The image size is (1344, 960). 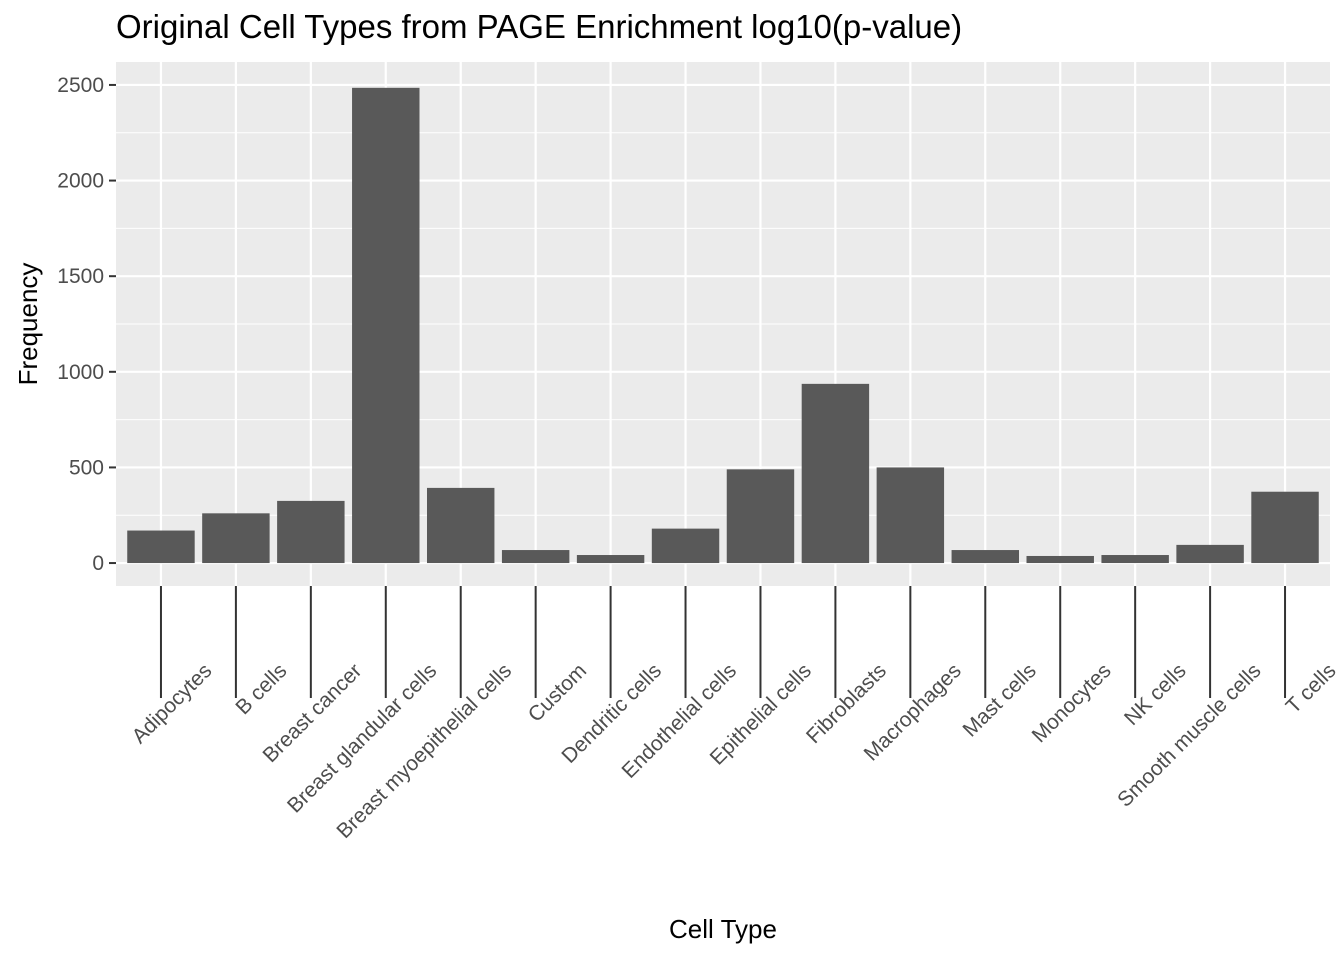 What do you see at coordinates (86, 324) in the screenshot?
I see `y-axis: 0 500 1000 1500 2000 2500` at bounding box center [86, 324].